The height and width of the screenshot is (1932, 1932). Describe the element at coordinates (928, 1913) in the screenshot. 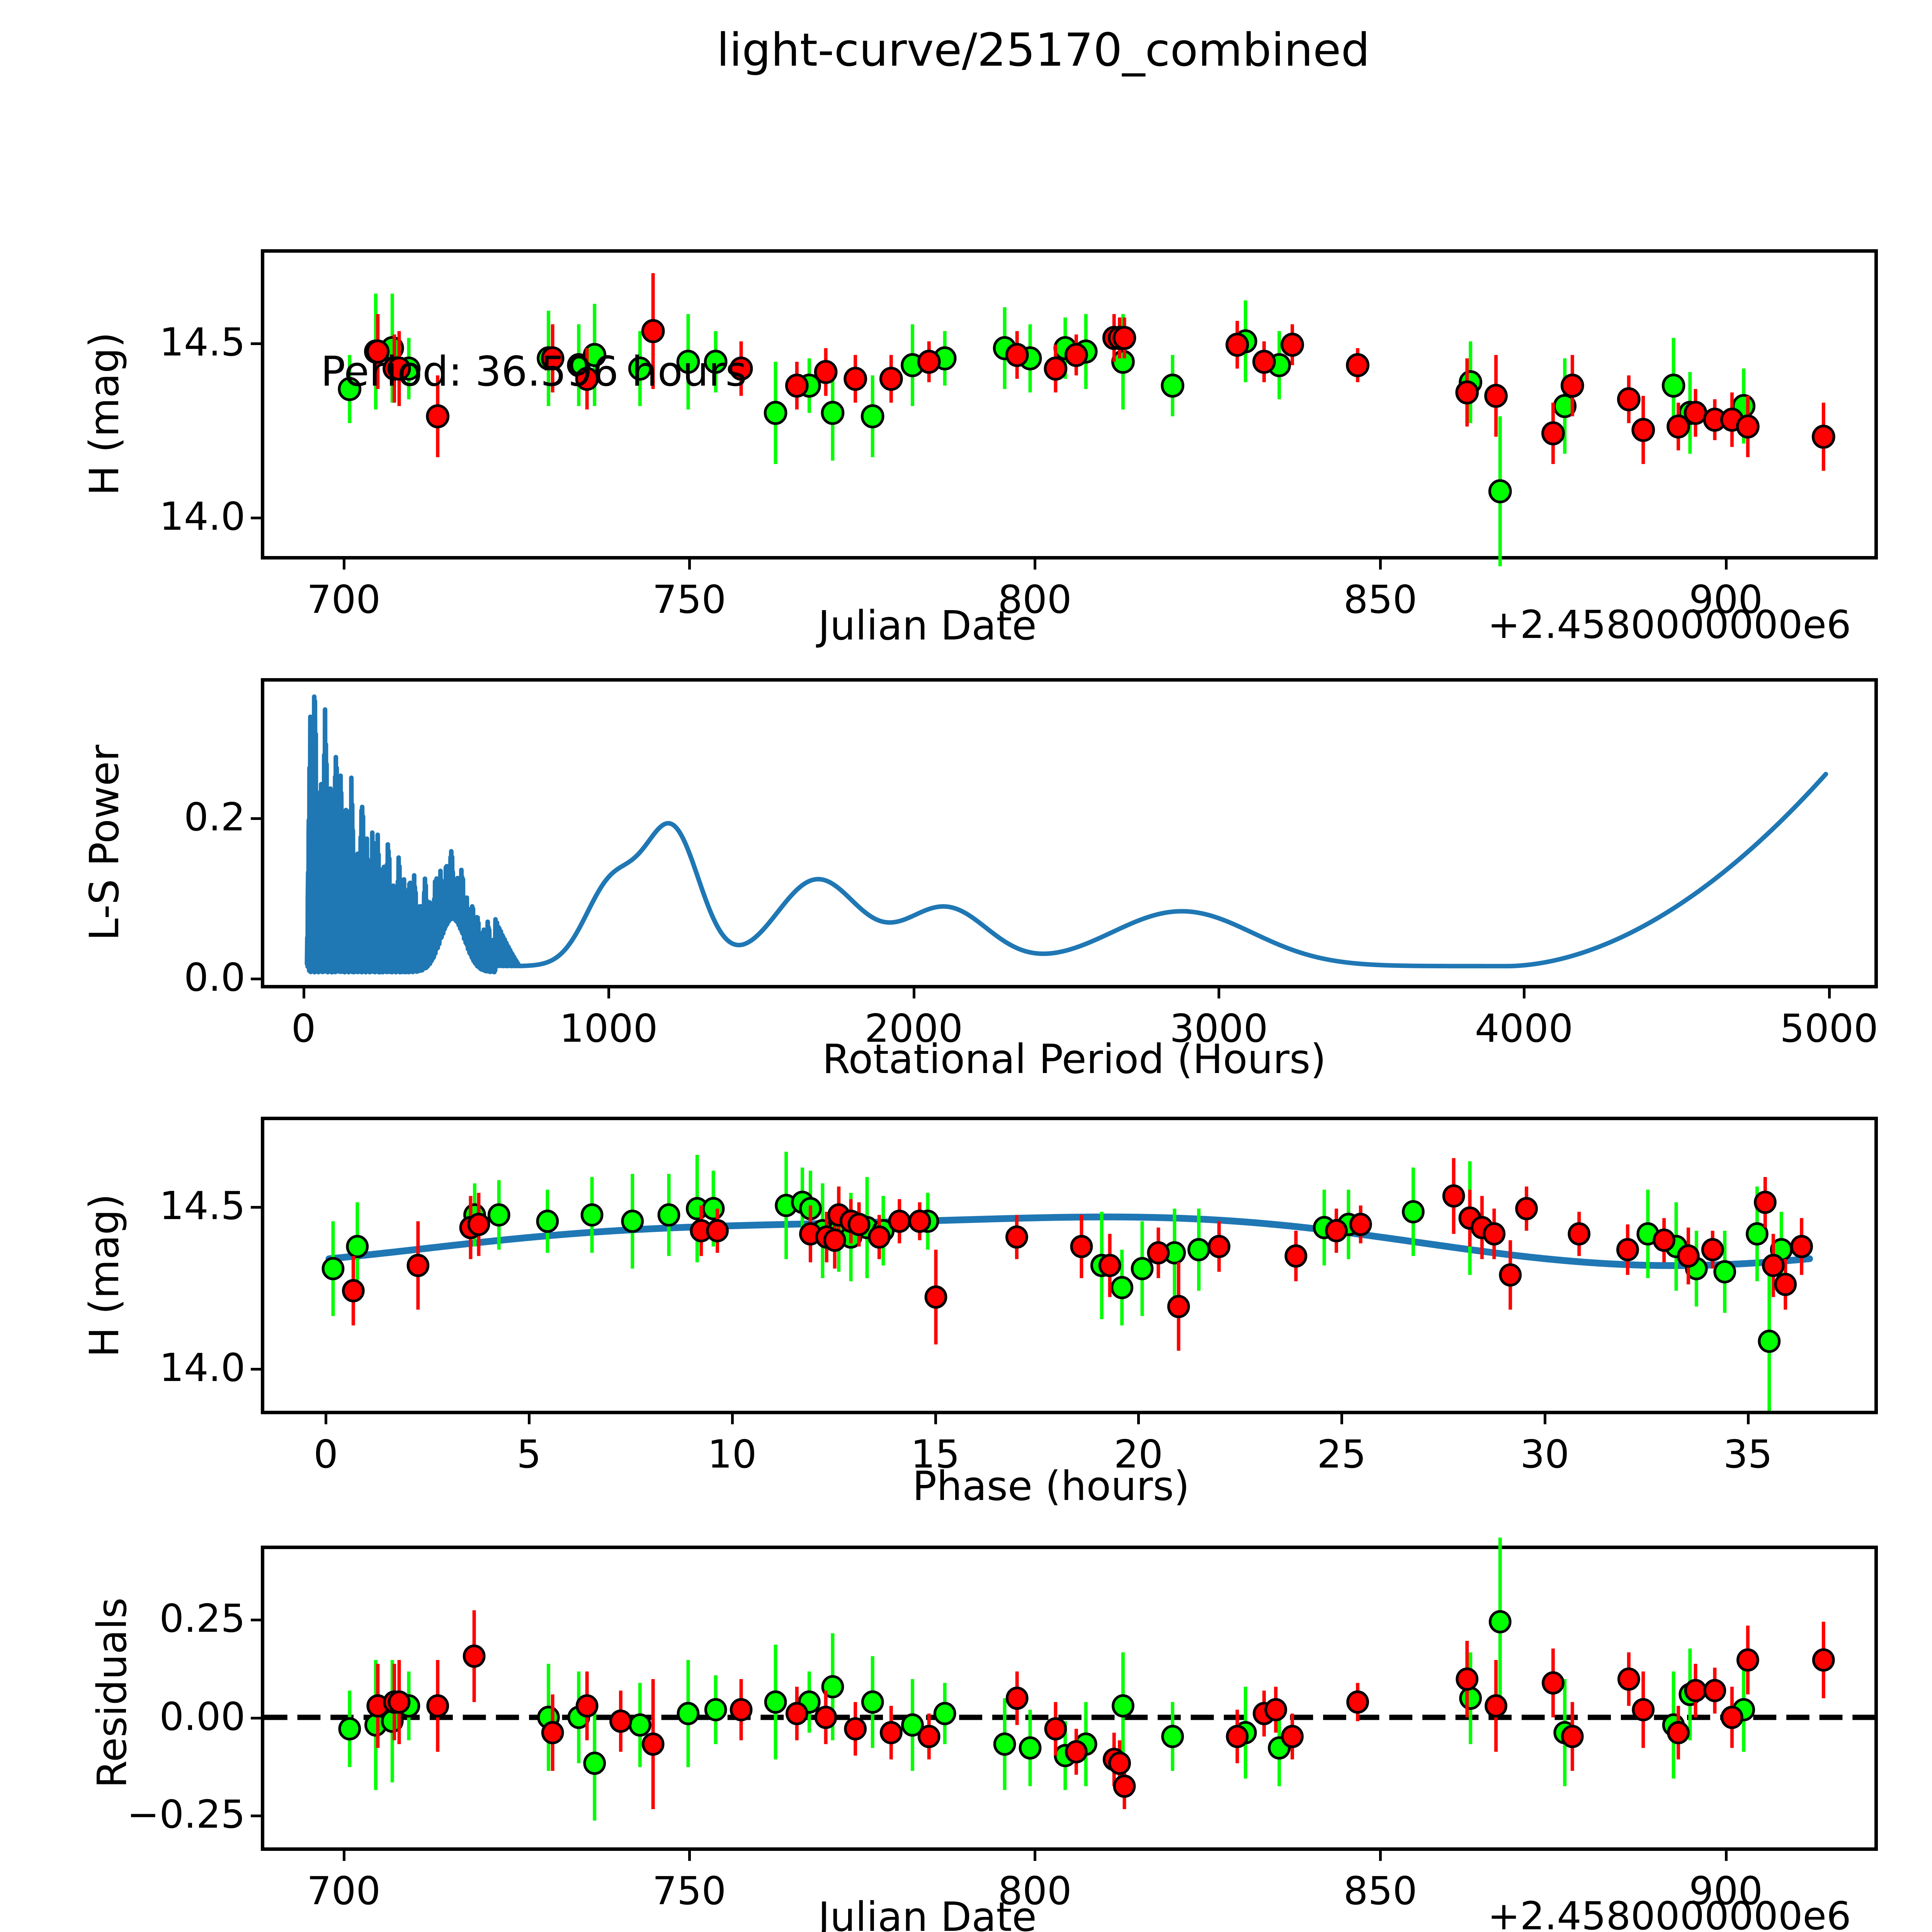

I see `residuals-xlabel: Julian Date` at that location.